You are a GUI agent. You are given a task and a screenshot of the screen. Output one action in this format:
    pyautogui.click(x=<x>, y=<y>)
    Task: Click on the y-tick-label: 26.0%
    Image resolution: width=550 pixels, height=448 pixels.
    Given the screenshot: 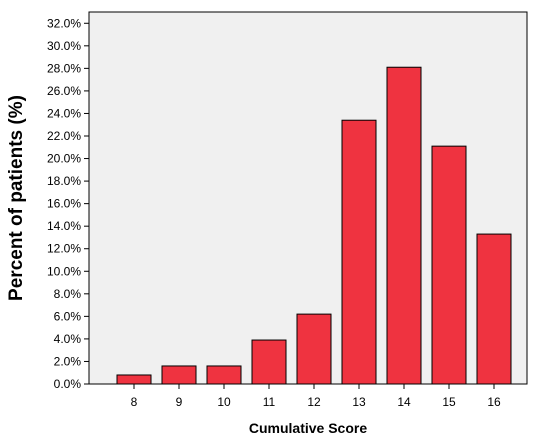 What is the action you would take?
    pyautogui.click(x=64, y=91)
    